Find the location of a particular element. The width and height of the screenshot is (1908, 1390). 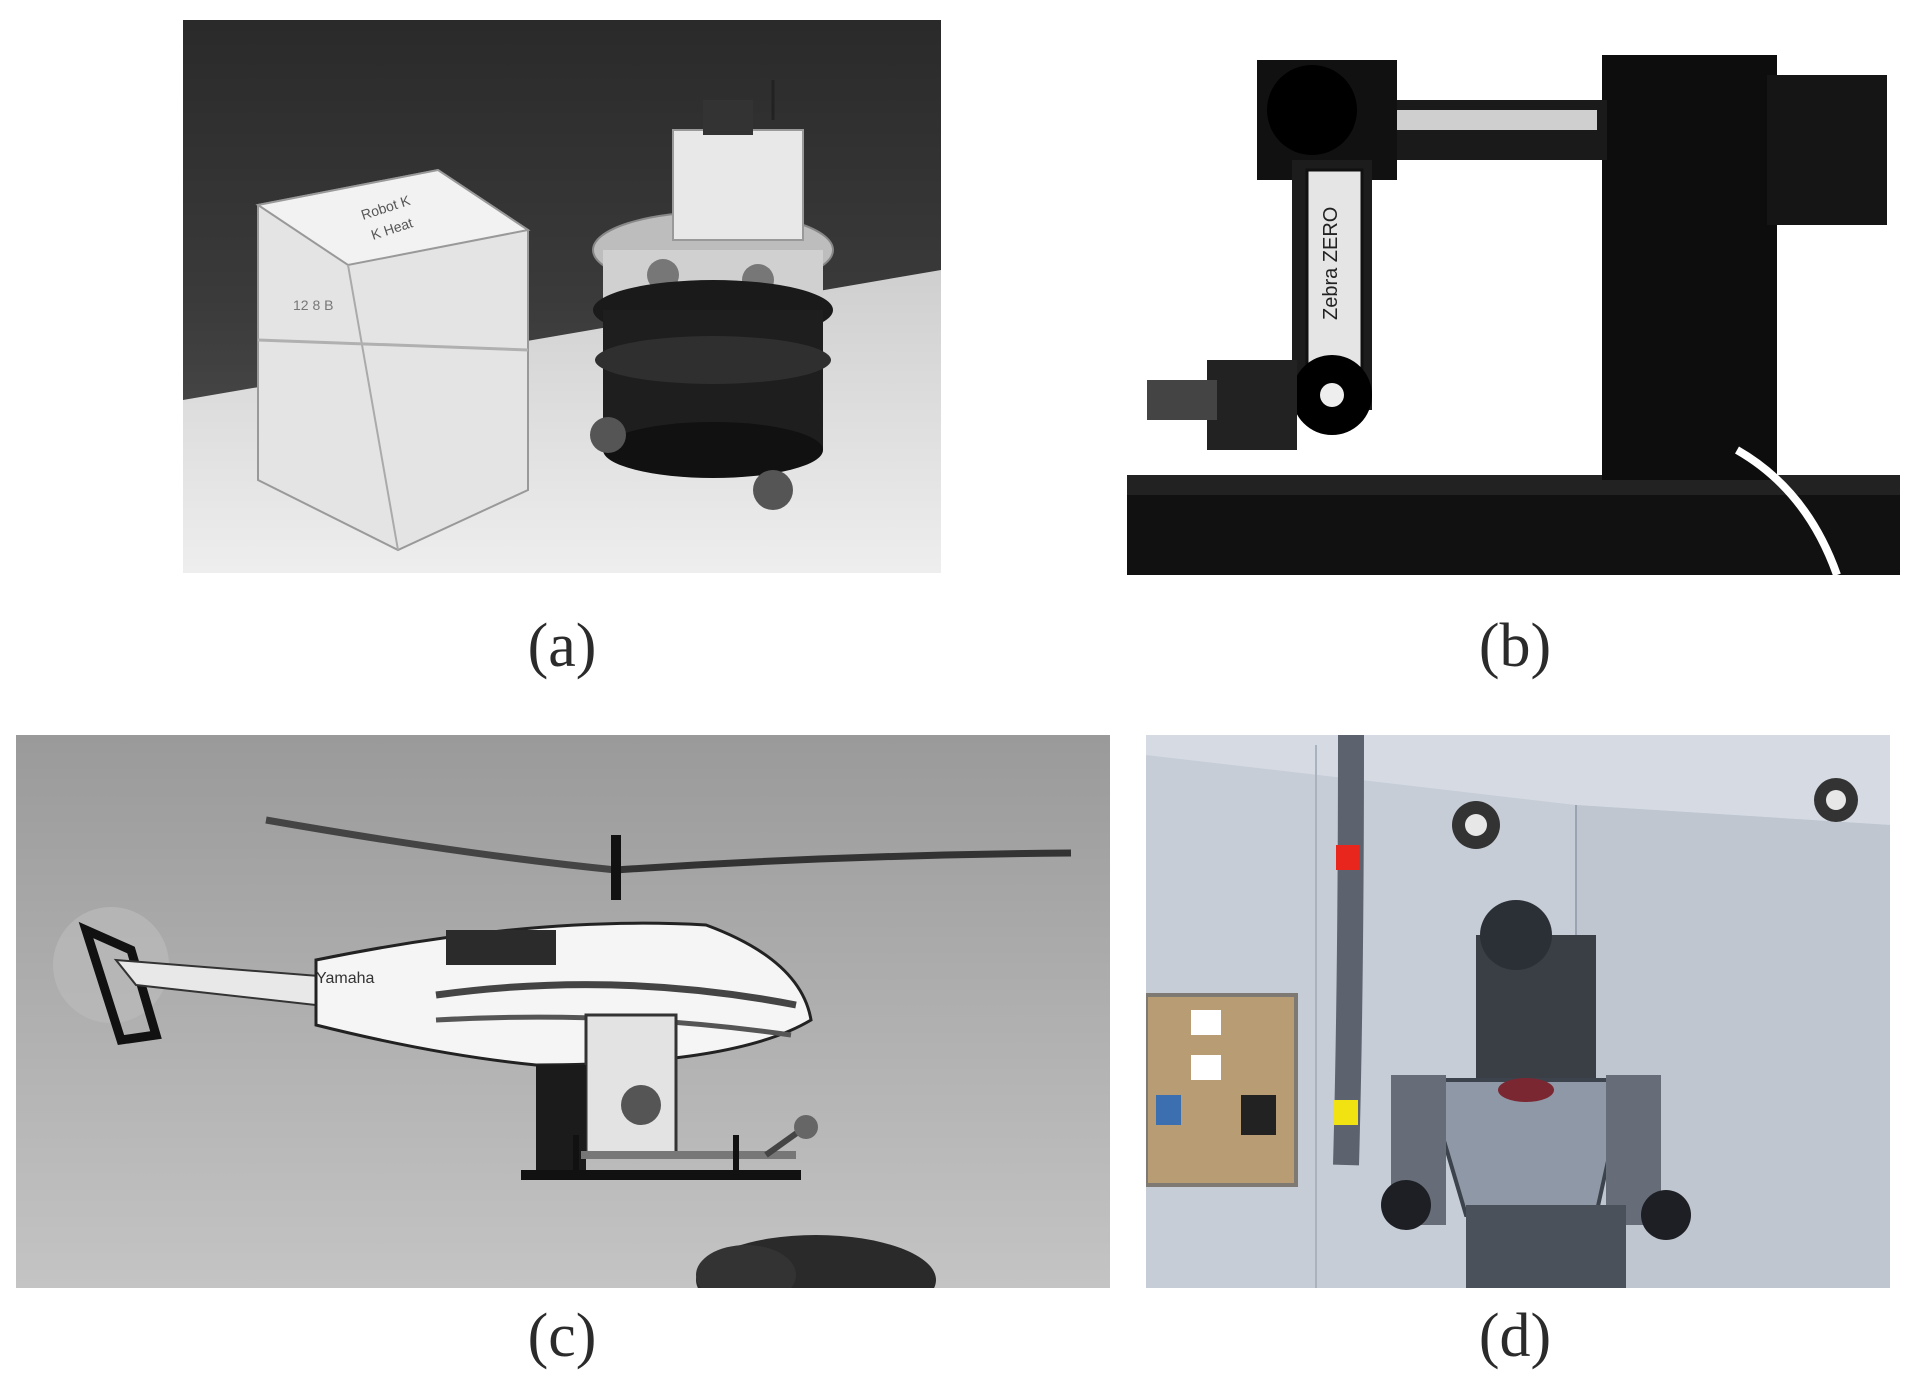

arm-label: Zebra ZERO is located at coordinates (1331, 263).